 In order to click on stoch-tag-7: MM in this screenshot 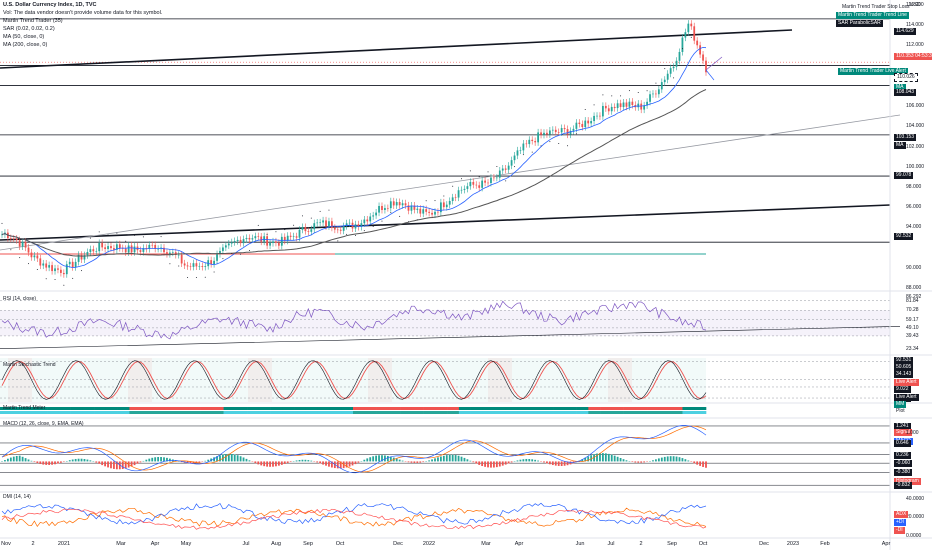, I will do `click(900, 404)`.